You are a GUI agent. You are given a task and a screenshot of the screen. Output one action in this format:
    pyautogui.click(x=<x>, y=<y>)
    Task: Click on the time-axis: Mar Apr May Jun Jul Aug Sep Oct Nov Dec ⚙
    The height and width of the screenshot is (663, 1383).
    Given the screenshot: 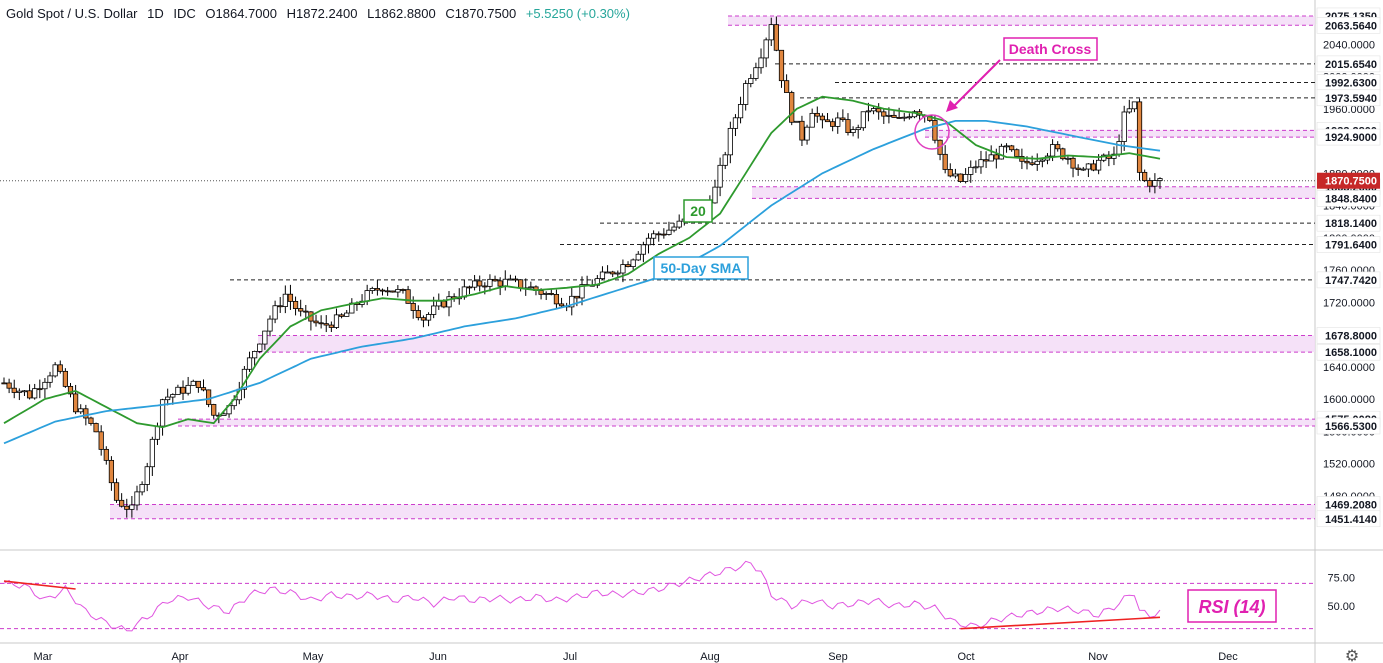 What is the action you would take?
    pyautogui.click(x=697, y=654)
    